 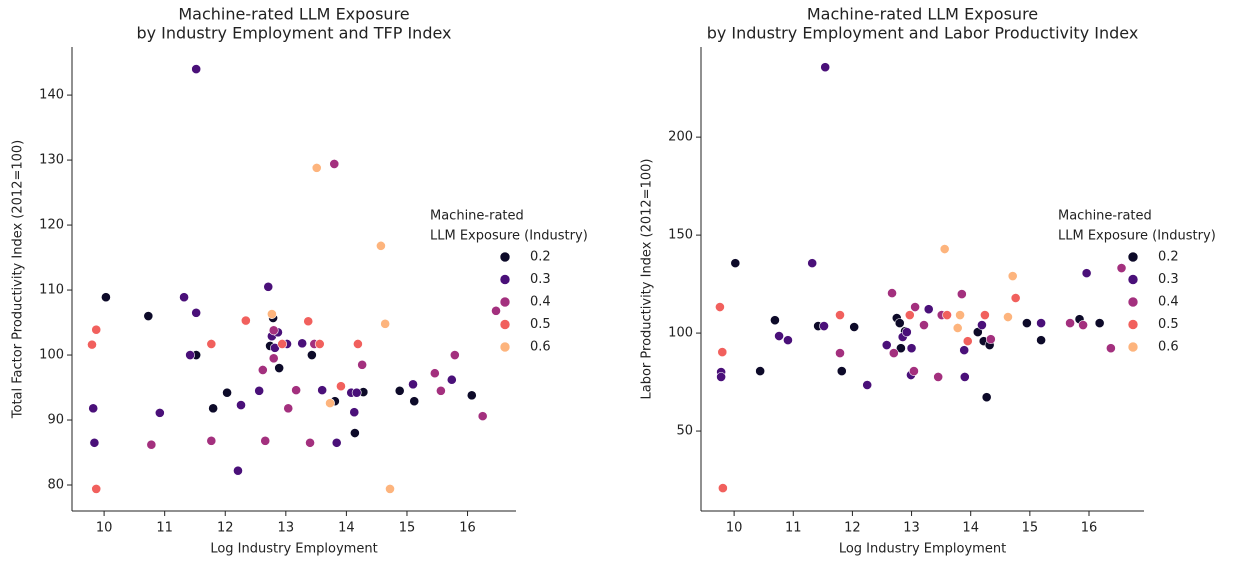 What do you see at coordinates (540, 279) in the screenshot?
I see `legend-label: 0.3` at bounding box center [540, 279].